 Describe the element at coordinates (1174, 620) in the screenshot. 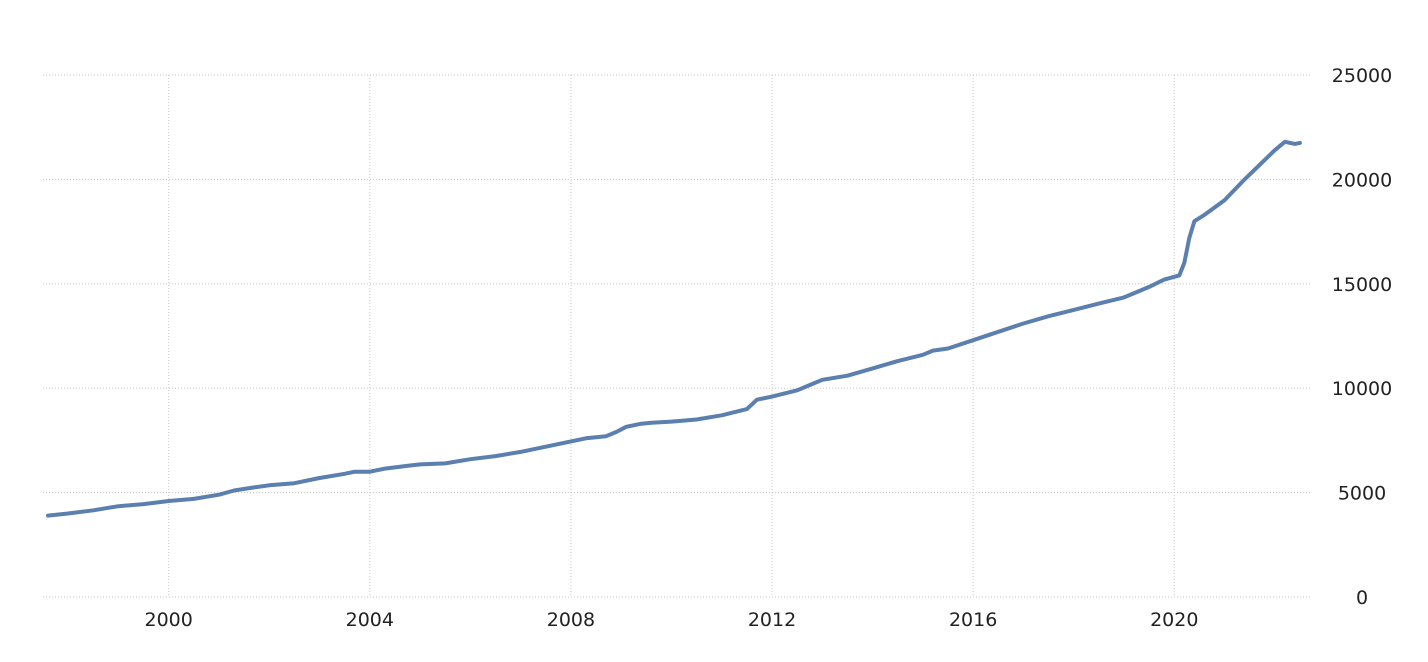

I see `x-tick-label: 2020` at that location.